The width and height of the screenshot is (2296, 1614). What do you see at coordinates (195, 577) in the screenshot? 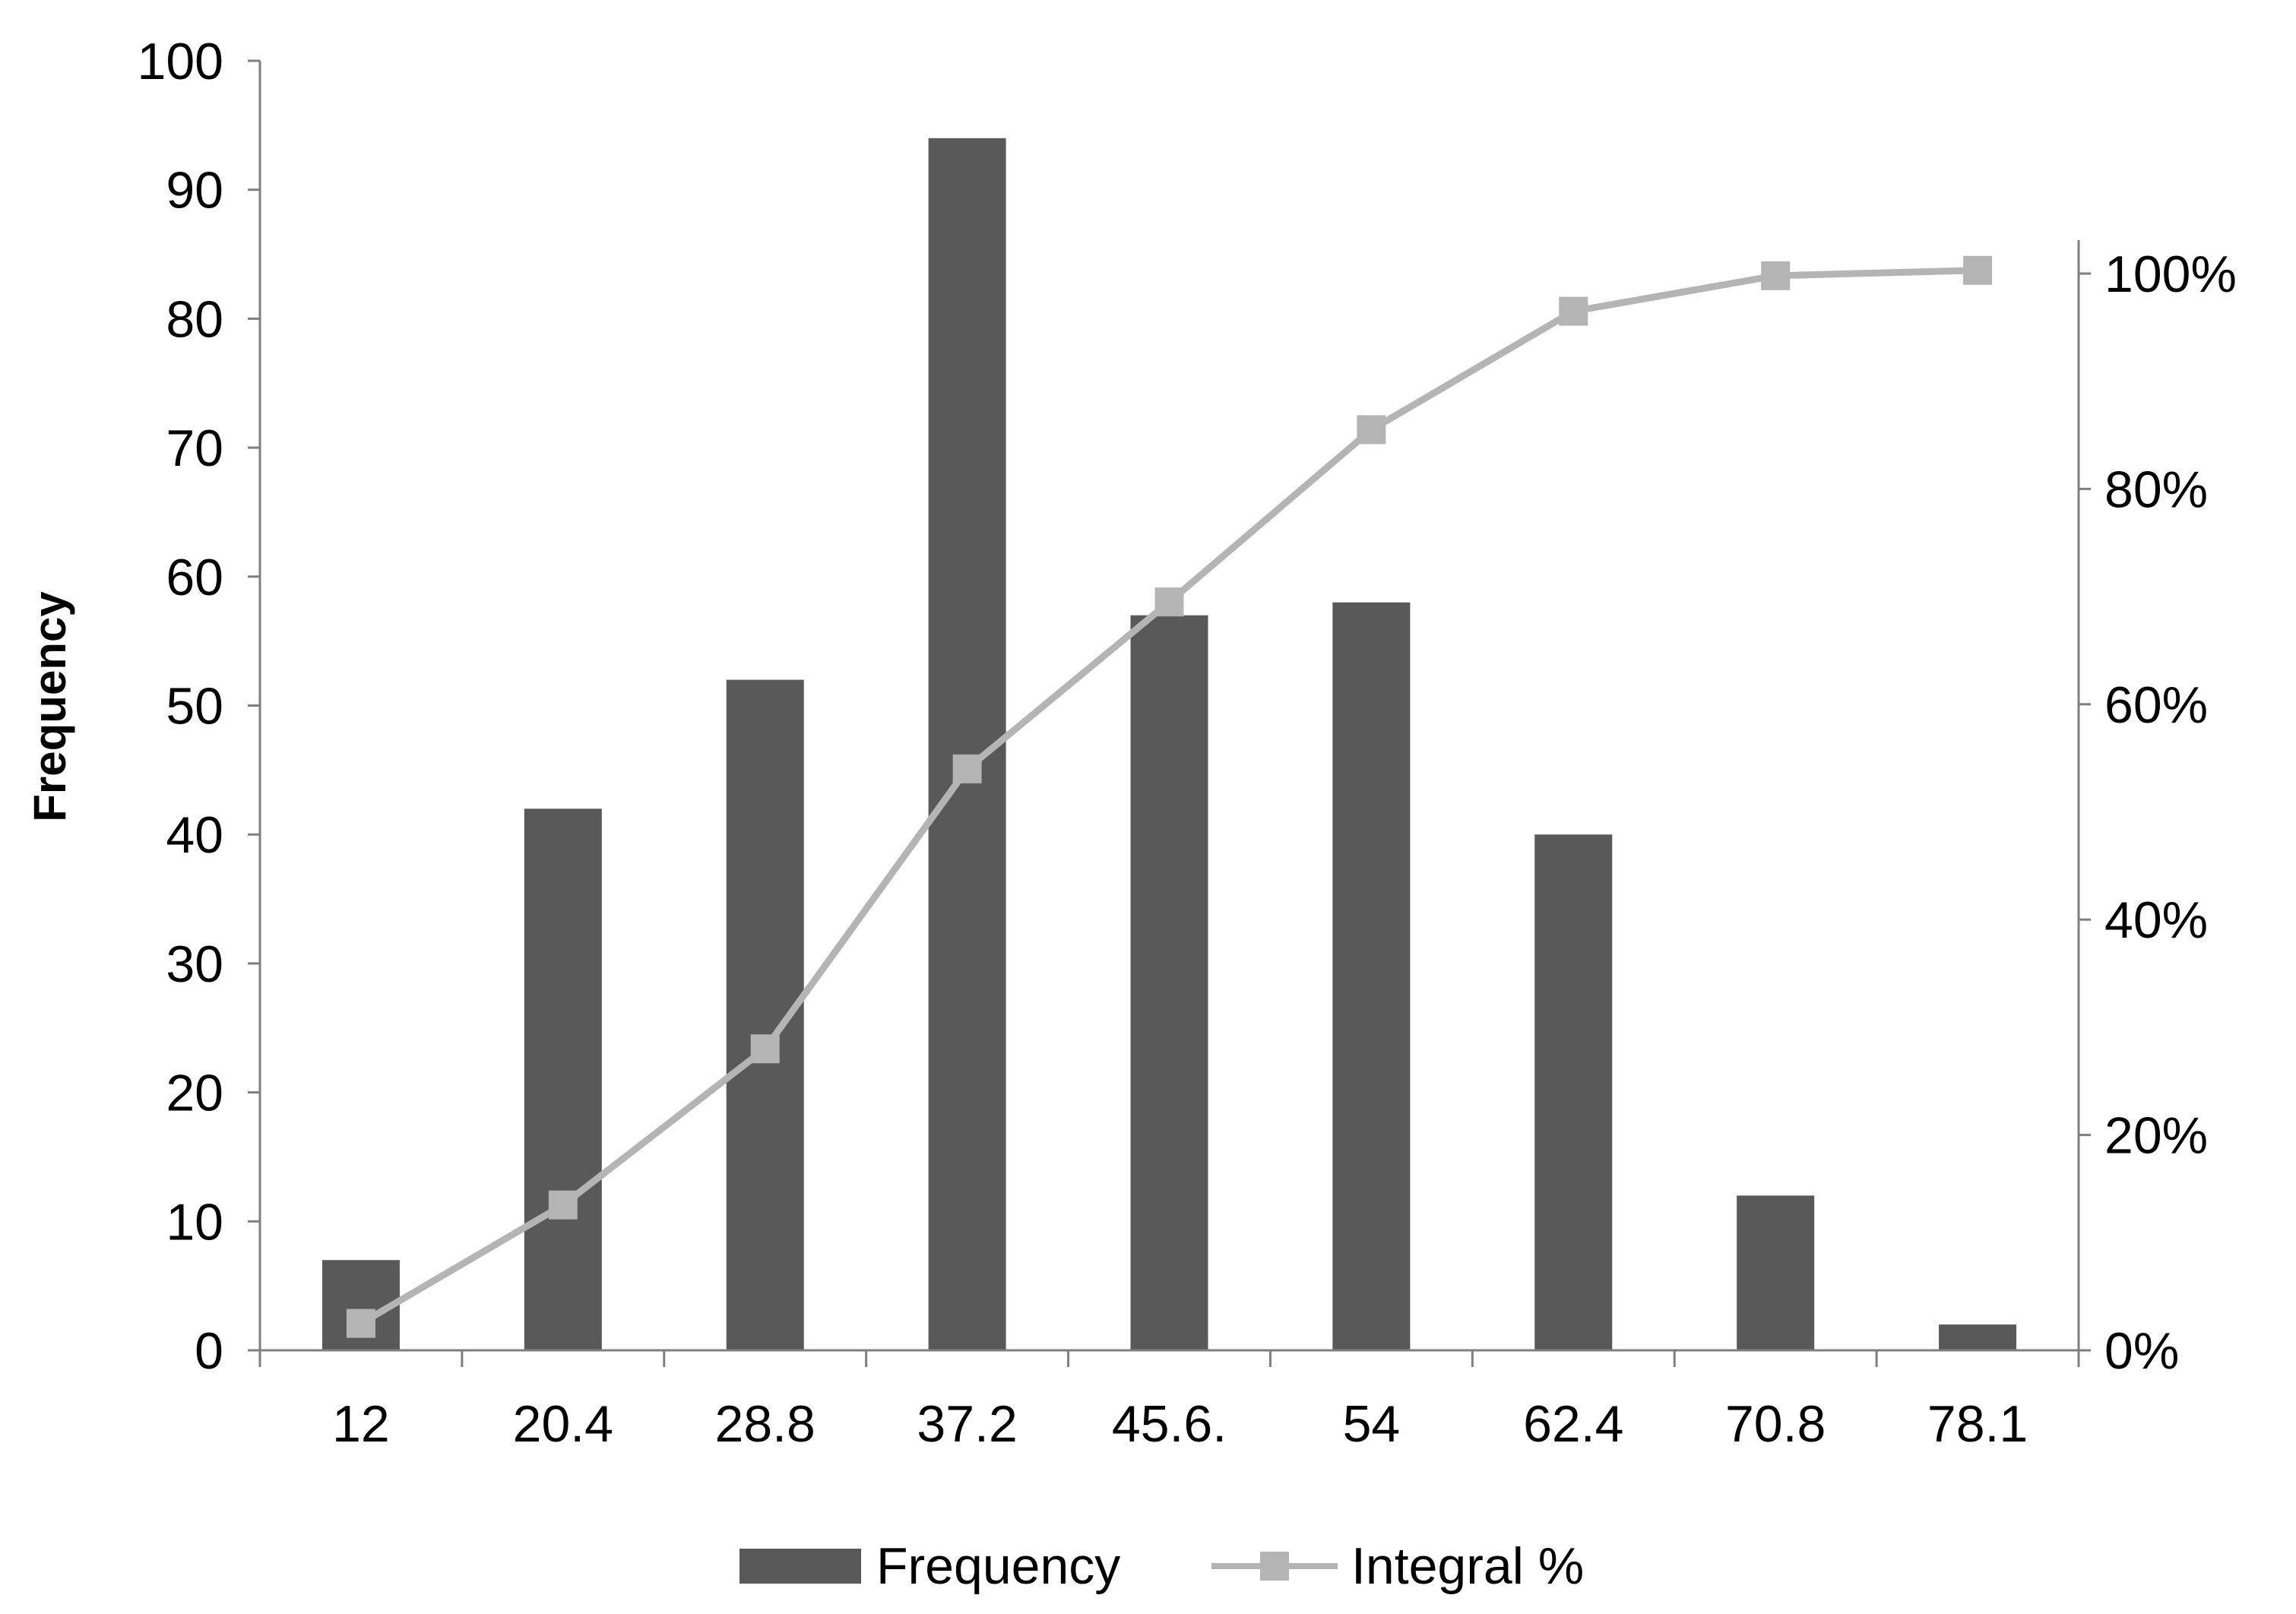
I see `y-tick-label-60: 60` at bounding box center [195, 577].